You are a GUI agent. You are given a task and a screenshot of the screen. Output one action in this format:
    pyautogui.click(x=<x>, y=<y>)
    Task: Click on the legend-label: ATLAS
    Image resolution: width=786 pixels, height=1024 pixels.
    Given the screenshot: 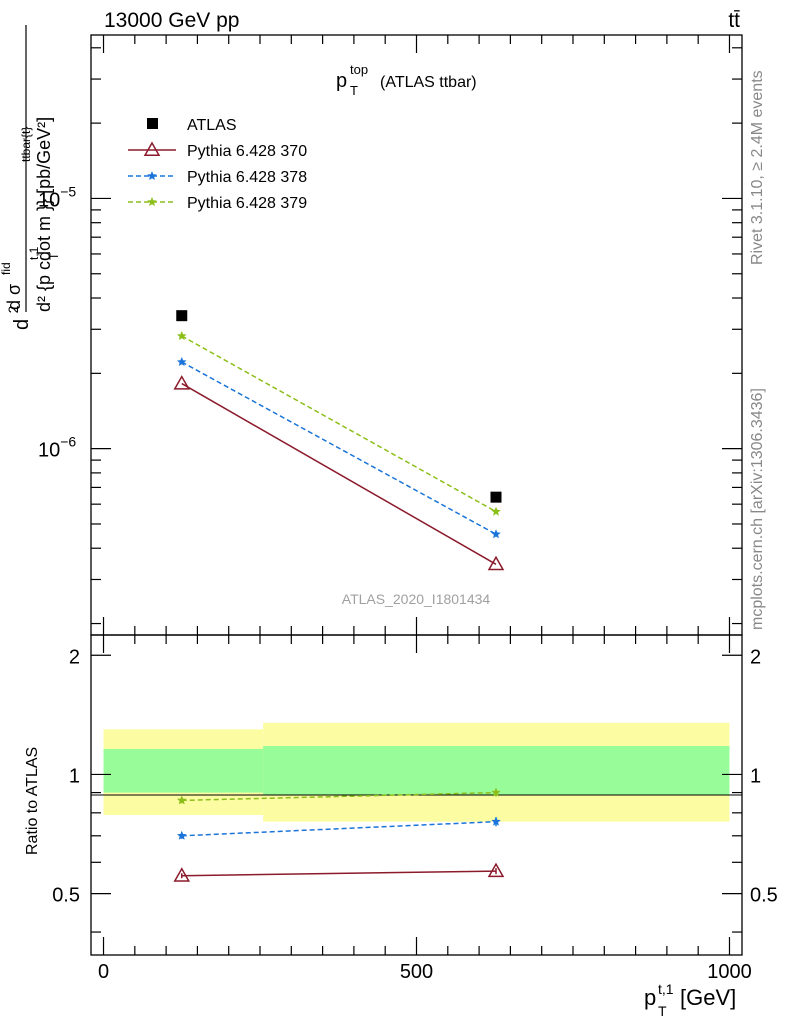 What is the action you would take?
    pyautogui.click(x=212, y=125)
    